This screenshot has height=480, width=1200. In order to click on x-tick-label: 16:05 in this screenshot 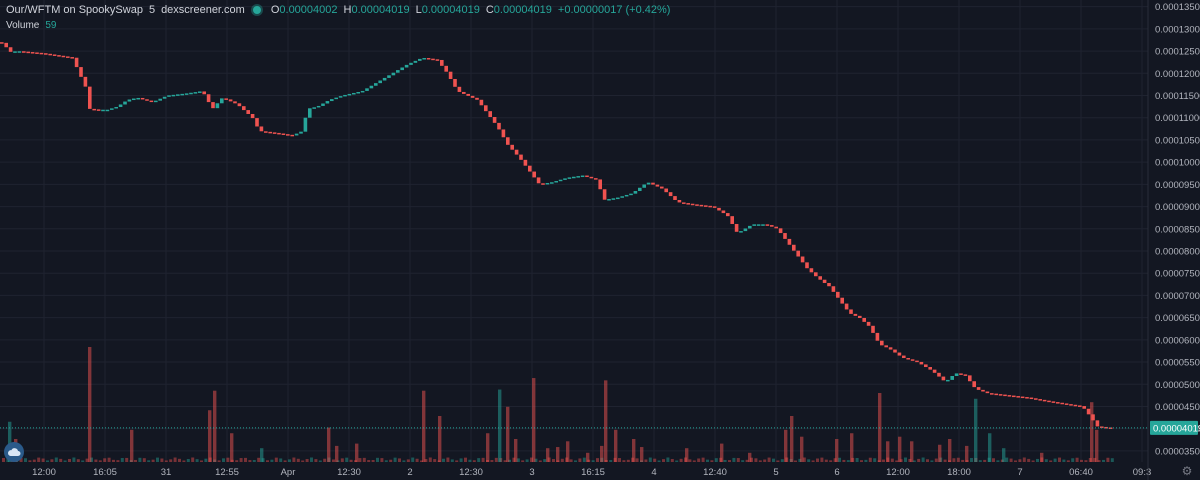, I will do `click(105, 472)`.